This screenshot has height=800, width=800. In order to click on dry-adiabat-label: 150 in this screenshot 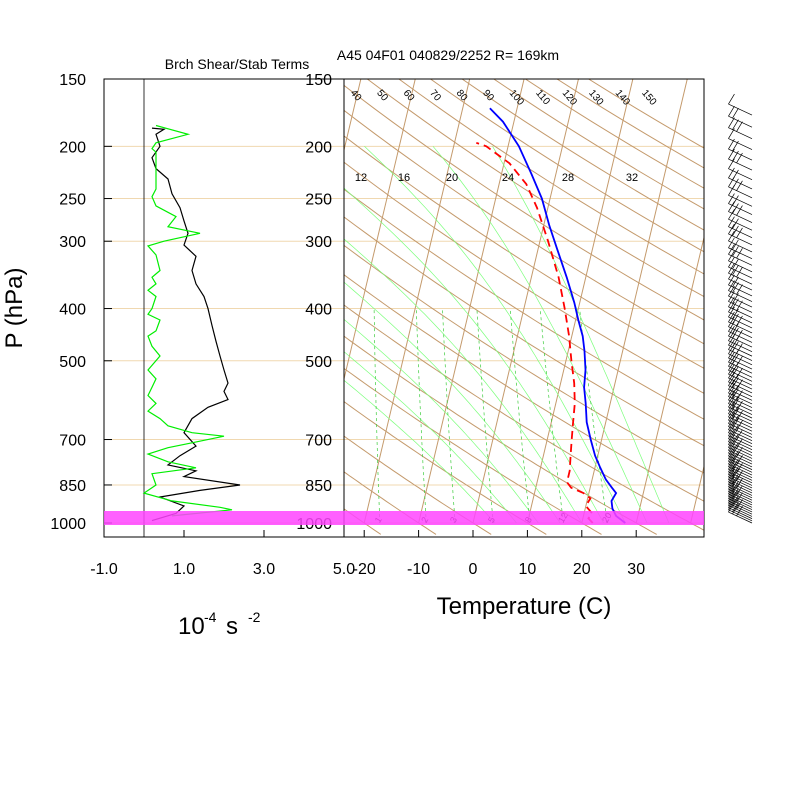, I will do `click(648, 98)`.